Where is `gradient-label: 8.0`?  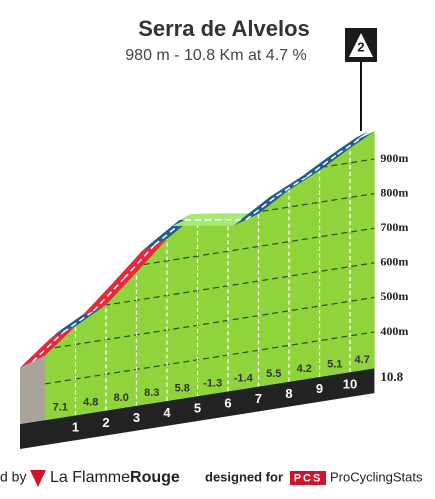 gradient-label: 8.0 is located at coordinates (121, 398).